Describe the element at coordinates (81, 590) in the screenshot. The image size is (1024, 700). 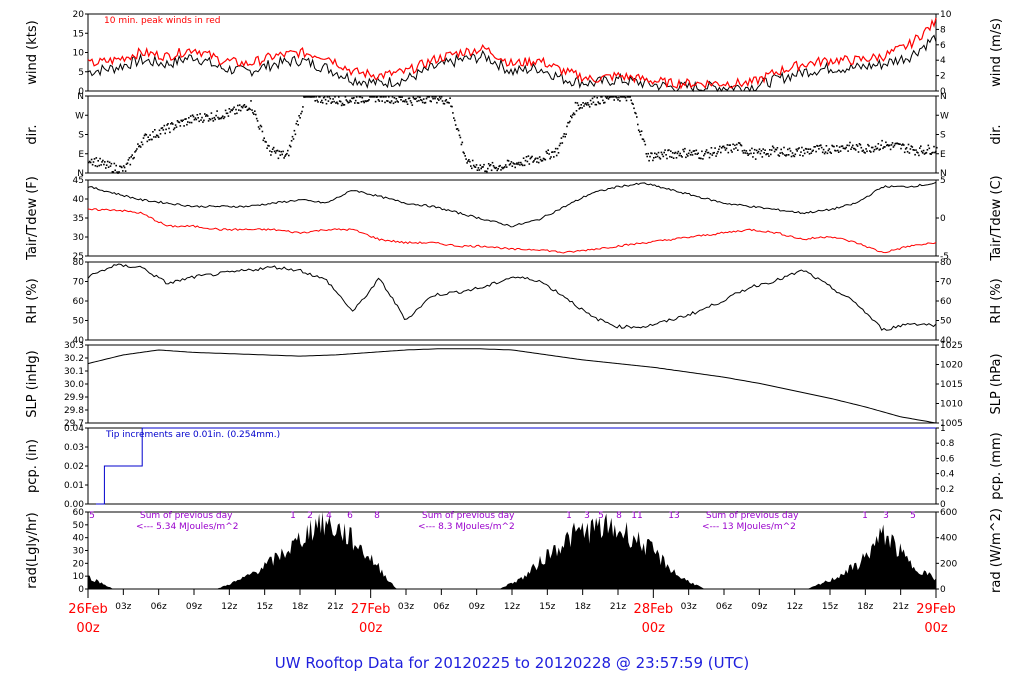
I see `y-tick-label: 0` at that location.